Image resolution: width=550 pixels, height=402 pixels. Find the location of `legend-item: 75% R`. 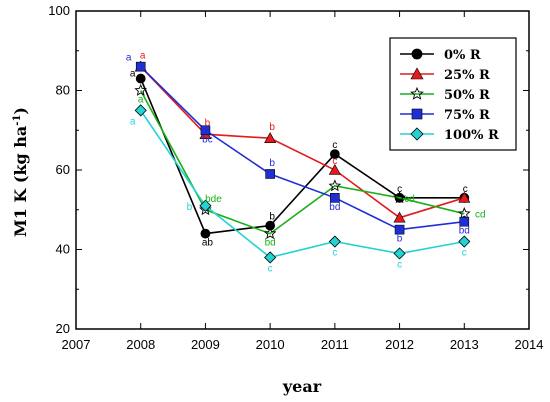

legend-item: 75% R is located at coordinates (445, 115).